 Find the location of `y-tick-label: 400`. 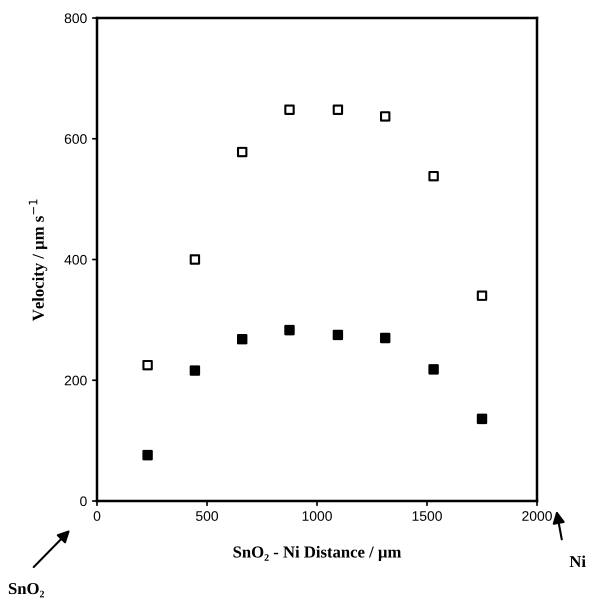

y-tick-label: 400 is located at coordinates (75, 259).